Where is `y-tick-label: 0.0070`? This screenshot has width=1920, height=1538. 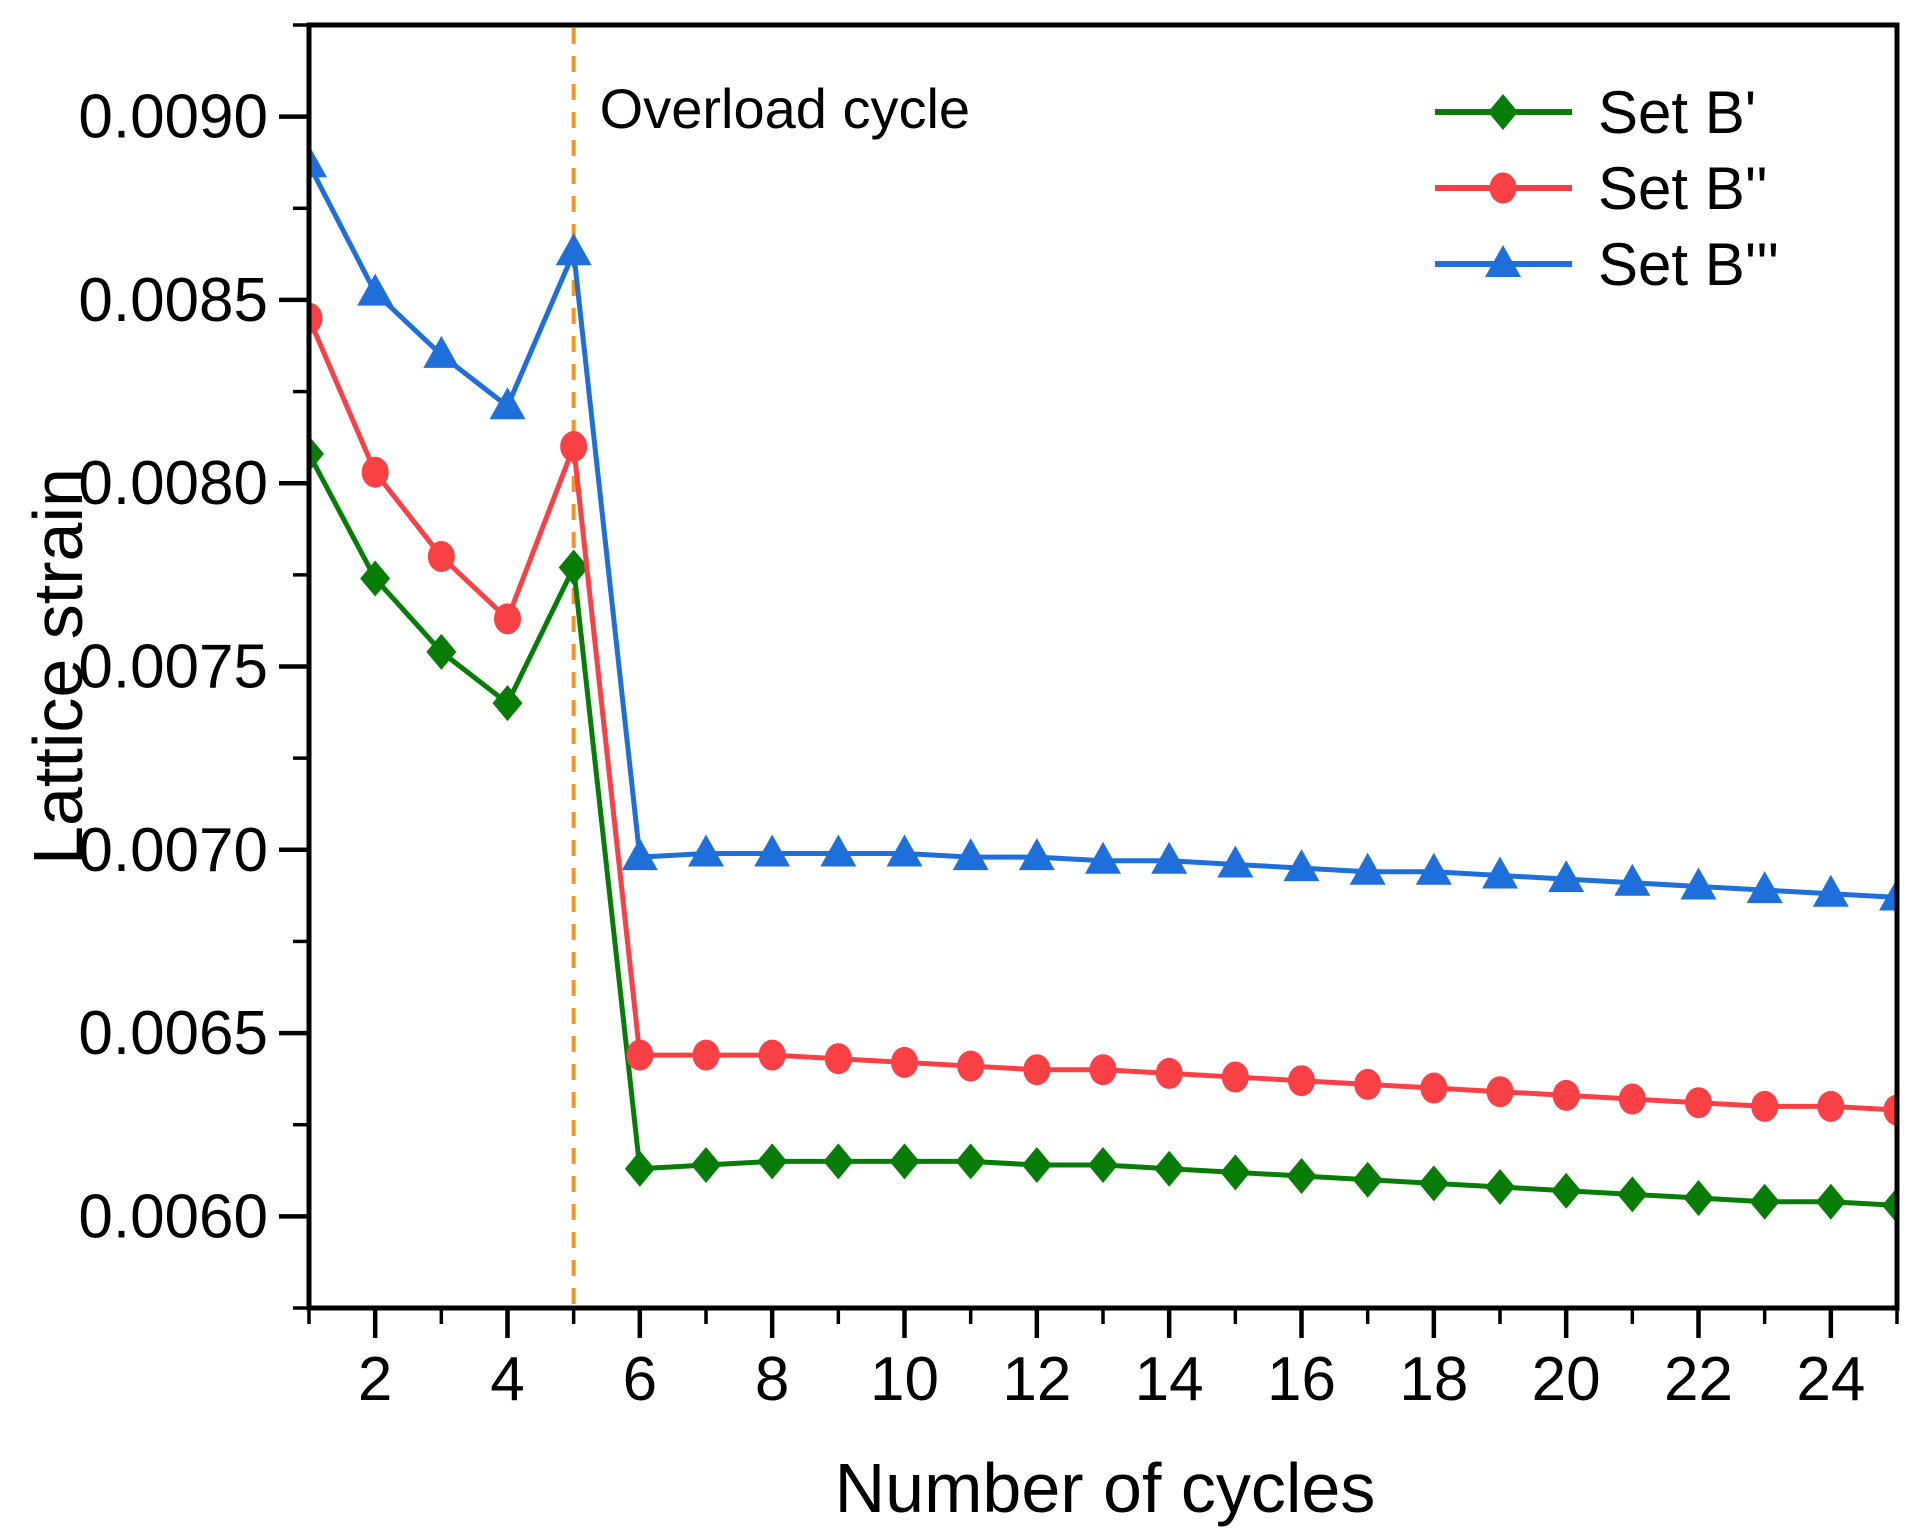 y-tick-label: 0.0070 is located at coordinates (173, 850).